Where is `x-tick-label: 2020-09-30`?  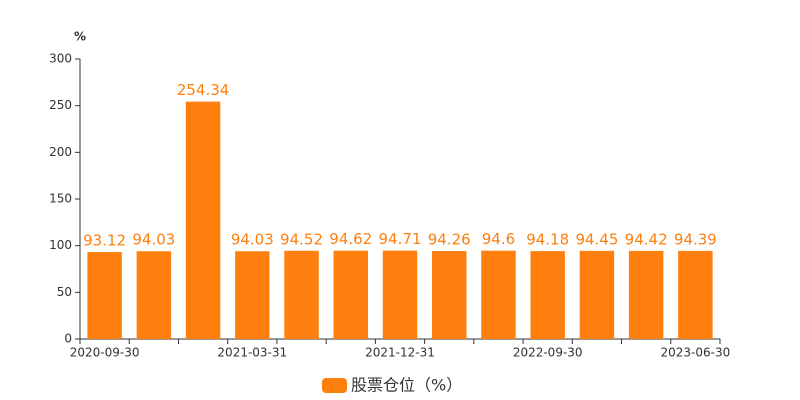 x-tick-label: 2020-09-30 is located at coordinates (105, 353).